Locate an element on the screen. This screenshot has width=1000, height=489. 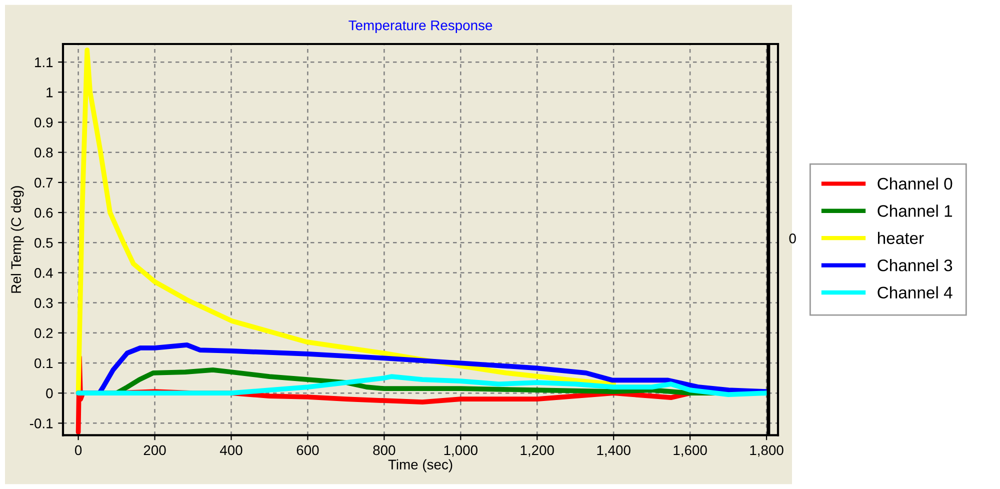
y-tick-label: 1 is located at coordinates (49, 93).